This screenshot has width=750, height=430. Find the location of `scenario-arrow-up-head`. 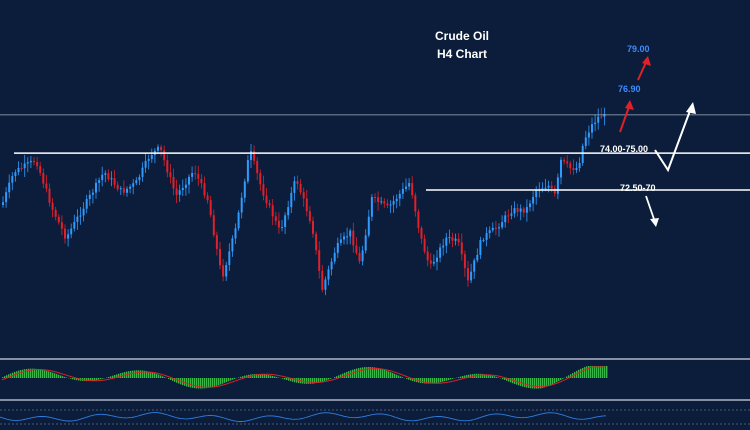

scenario-arrow-up-head is located at coordinates (691, 108).